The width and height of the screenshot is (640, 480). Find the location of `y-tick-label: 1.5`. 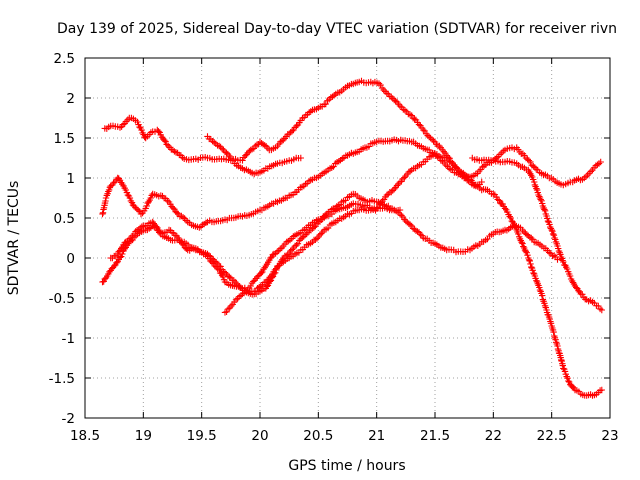

y-tick-label: 1.5 is located at coordinates (64, 139).